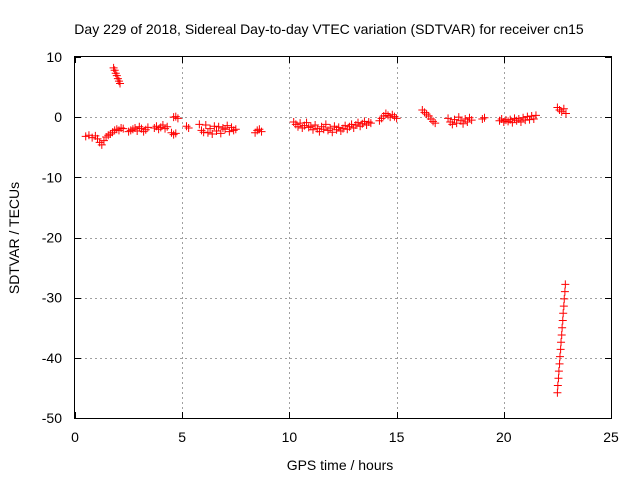 This screenshot has width=640, height=480. I want to click on x-tick-label: 20, so click(504, 437).